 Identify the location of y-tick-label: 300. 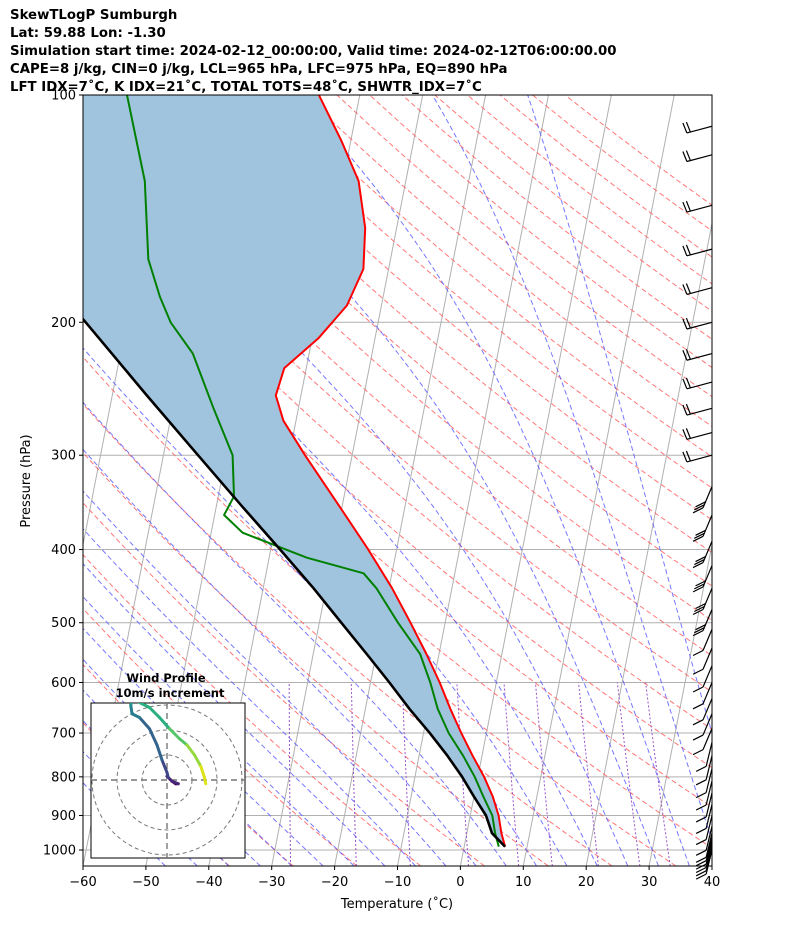
(63, 456).